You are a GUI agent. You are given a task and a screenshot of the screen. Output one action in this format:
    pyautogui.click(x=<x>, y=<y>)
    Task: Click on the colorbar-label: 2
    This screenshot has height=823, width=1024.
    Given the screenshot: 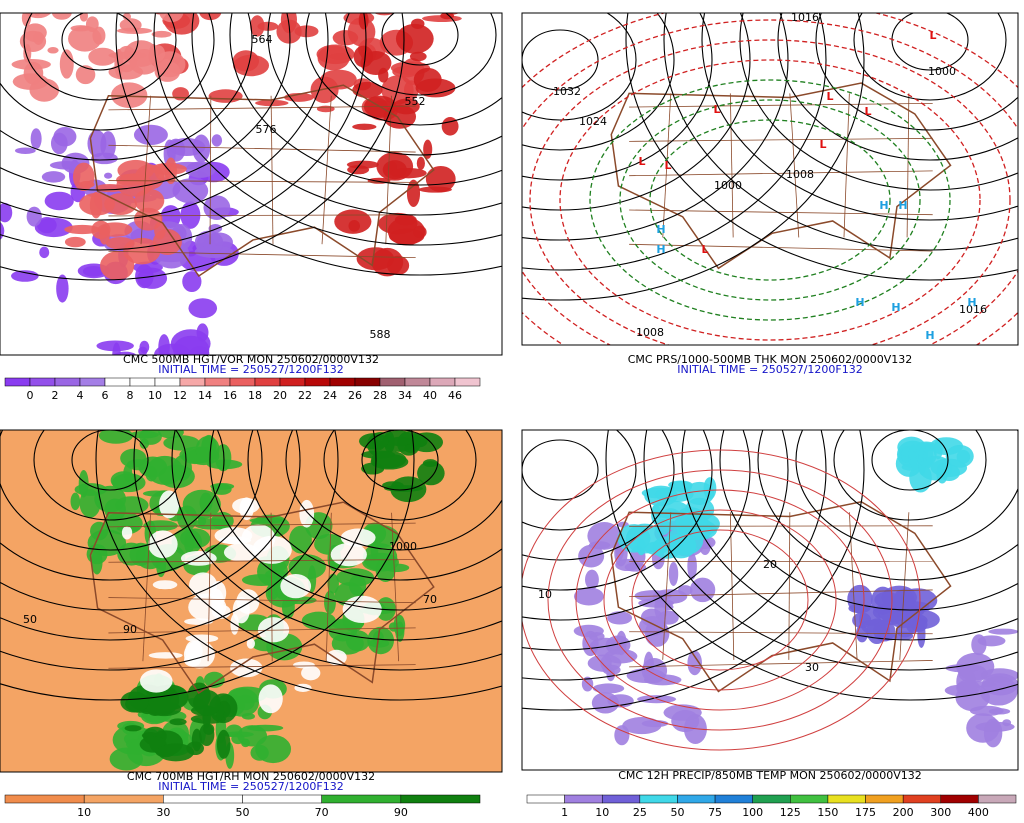 What is the action you would take?
    pyautogui.click(x=55, y=395)
    